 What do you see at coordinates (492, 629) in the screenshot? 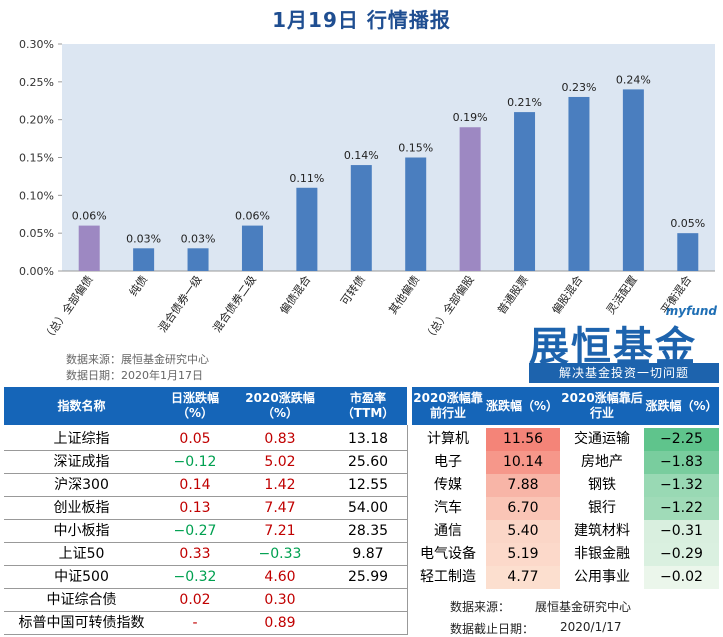
I see `table-date-label: 数据截止日期：` at bounding box center [492, 629].